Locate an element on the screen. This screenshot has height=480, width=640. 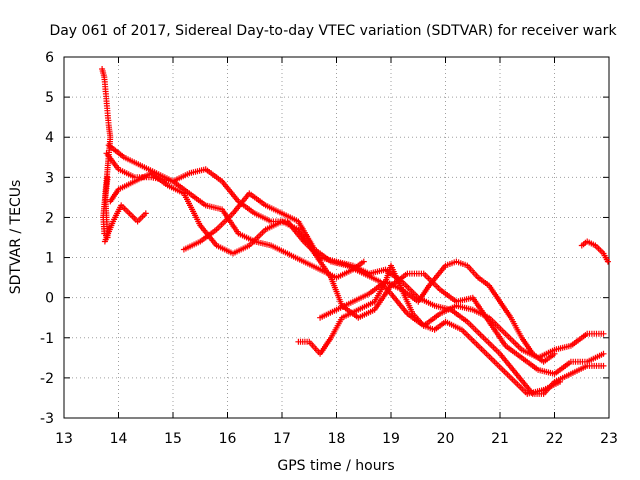
y-tick-label: 6 is located at coordinates (49, 58).